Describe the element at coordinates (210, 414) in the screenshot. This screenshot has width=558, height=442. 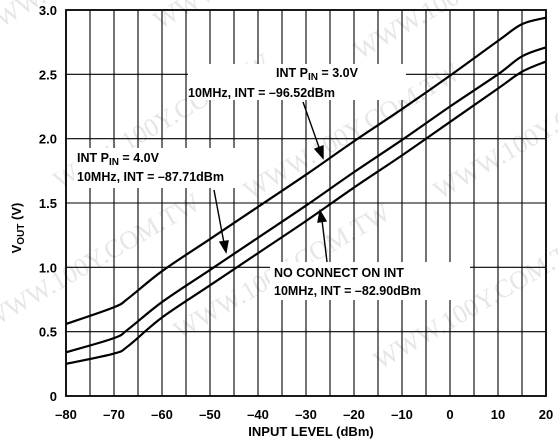
I see `x-tick-label: –50` at that location.